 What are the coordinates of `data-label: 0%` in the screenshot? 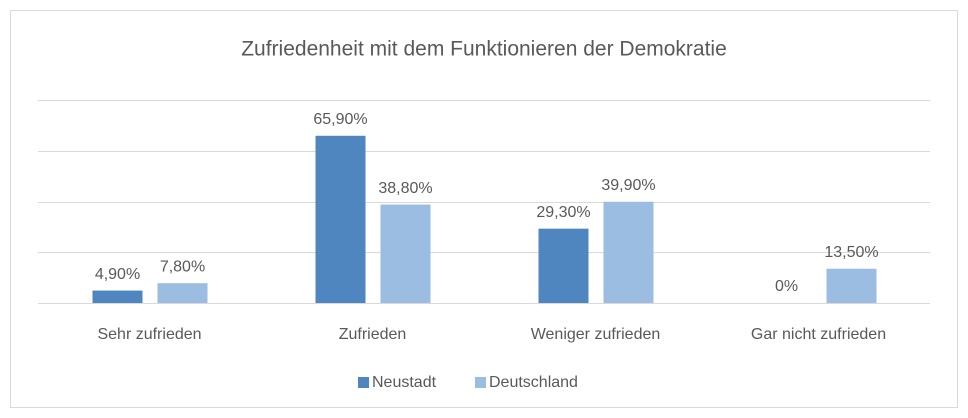 It's located at (786, 286).